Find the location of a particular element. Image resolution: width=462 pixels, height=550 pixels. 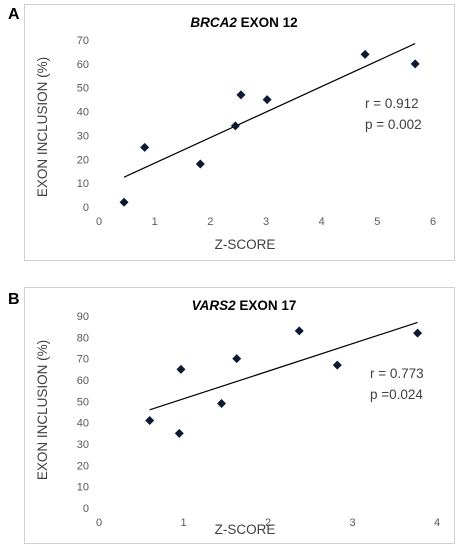

title-rest: EXON 17 is located at coordinates (266, 305).